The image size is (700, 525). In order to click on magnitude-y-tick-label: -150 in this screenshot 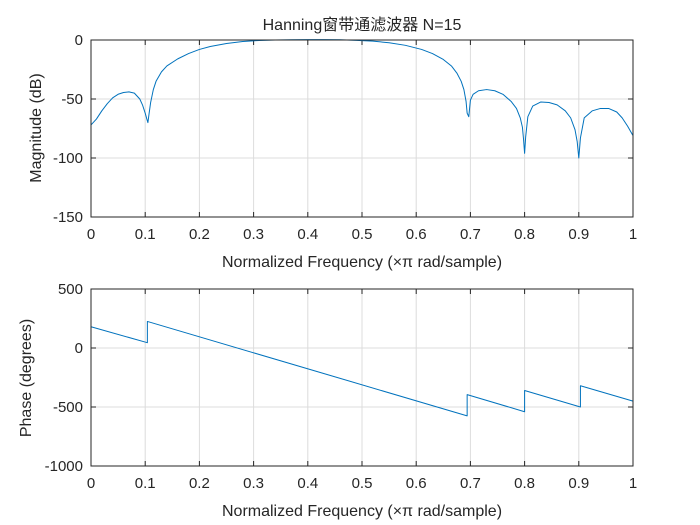, I will do `click(68, 217)`.